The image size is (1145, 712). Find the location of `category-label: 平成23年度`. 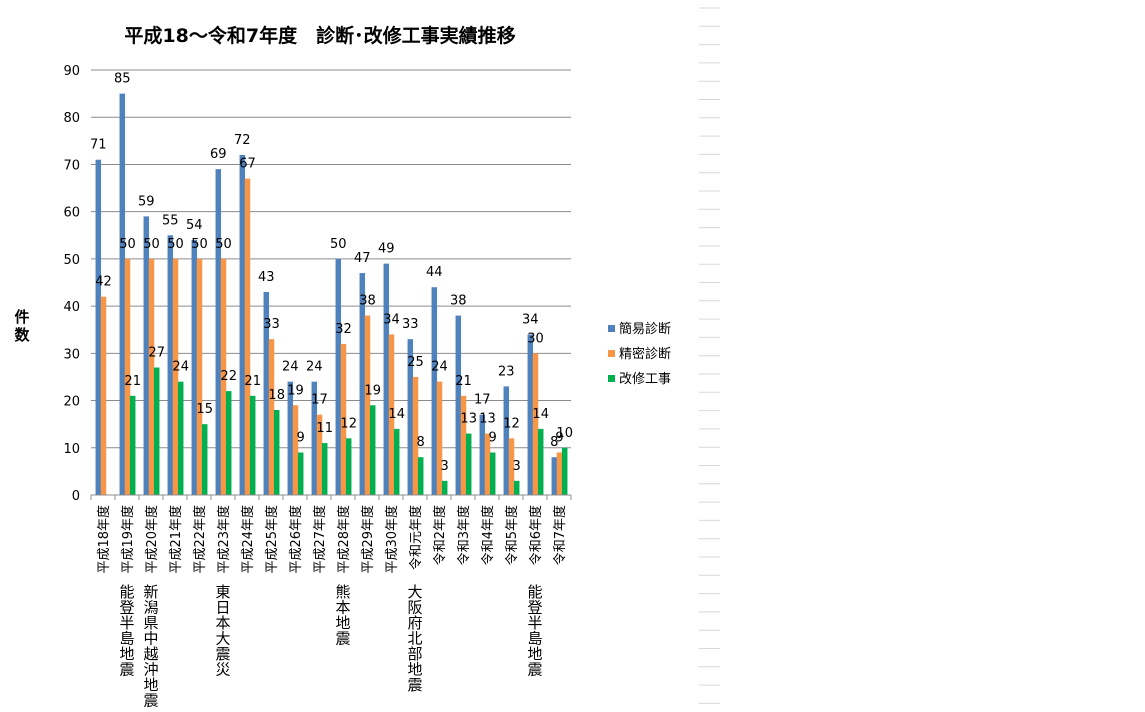

category-label: 平成23年度 is located at coordinates (224, 539).